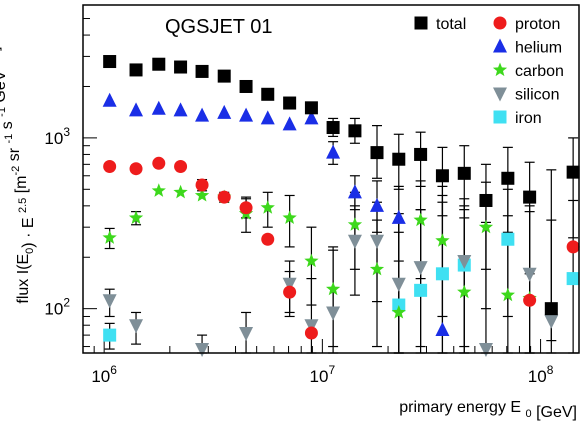 The image size is (582, 428). Describe the element at coordinates (537, 24) in the screenshot. I see `legend-proton-label: proton` at that location.